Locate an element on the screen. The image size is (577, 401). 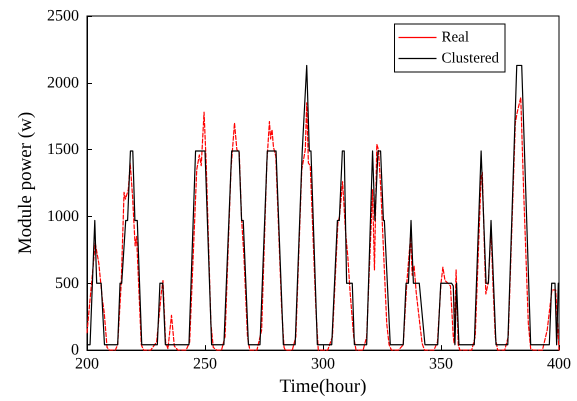
y-tick-label: 1500 is located at coordinates (63, 149).